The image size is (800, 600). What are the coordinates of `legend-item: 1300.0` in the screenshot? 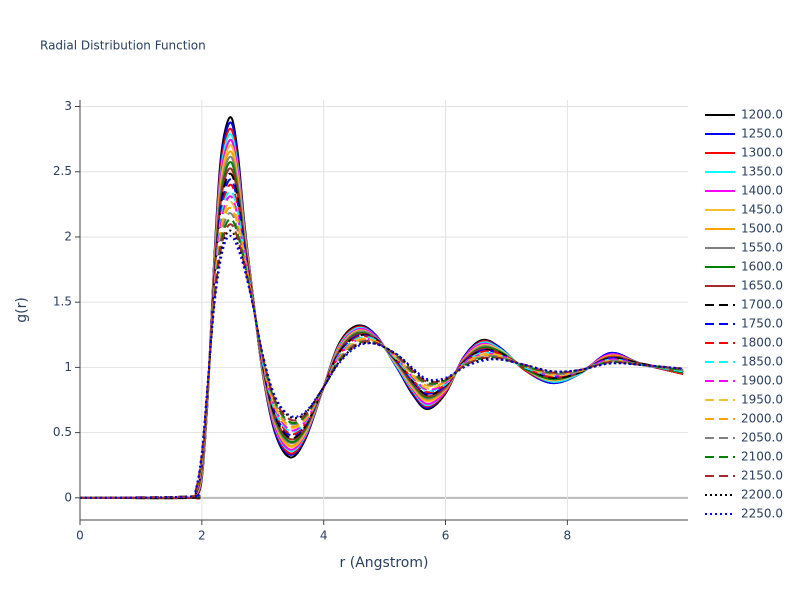 It's located at (744, 153).